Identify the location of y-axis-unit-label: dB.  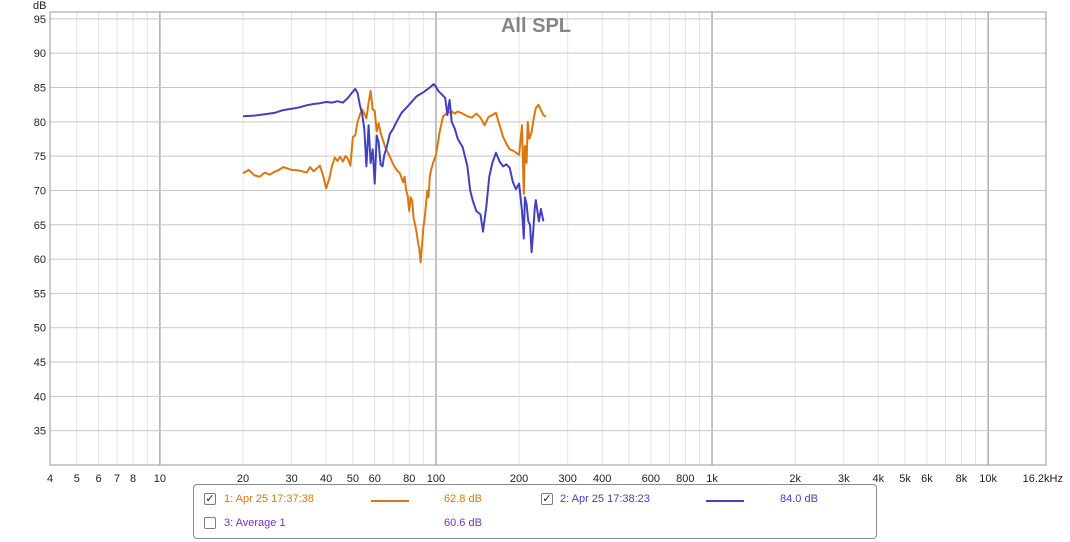
(39, 6).